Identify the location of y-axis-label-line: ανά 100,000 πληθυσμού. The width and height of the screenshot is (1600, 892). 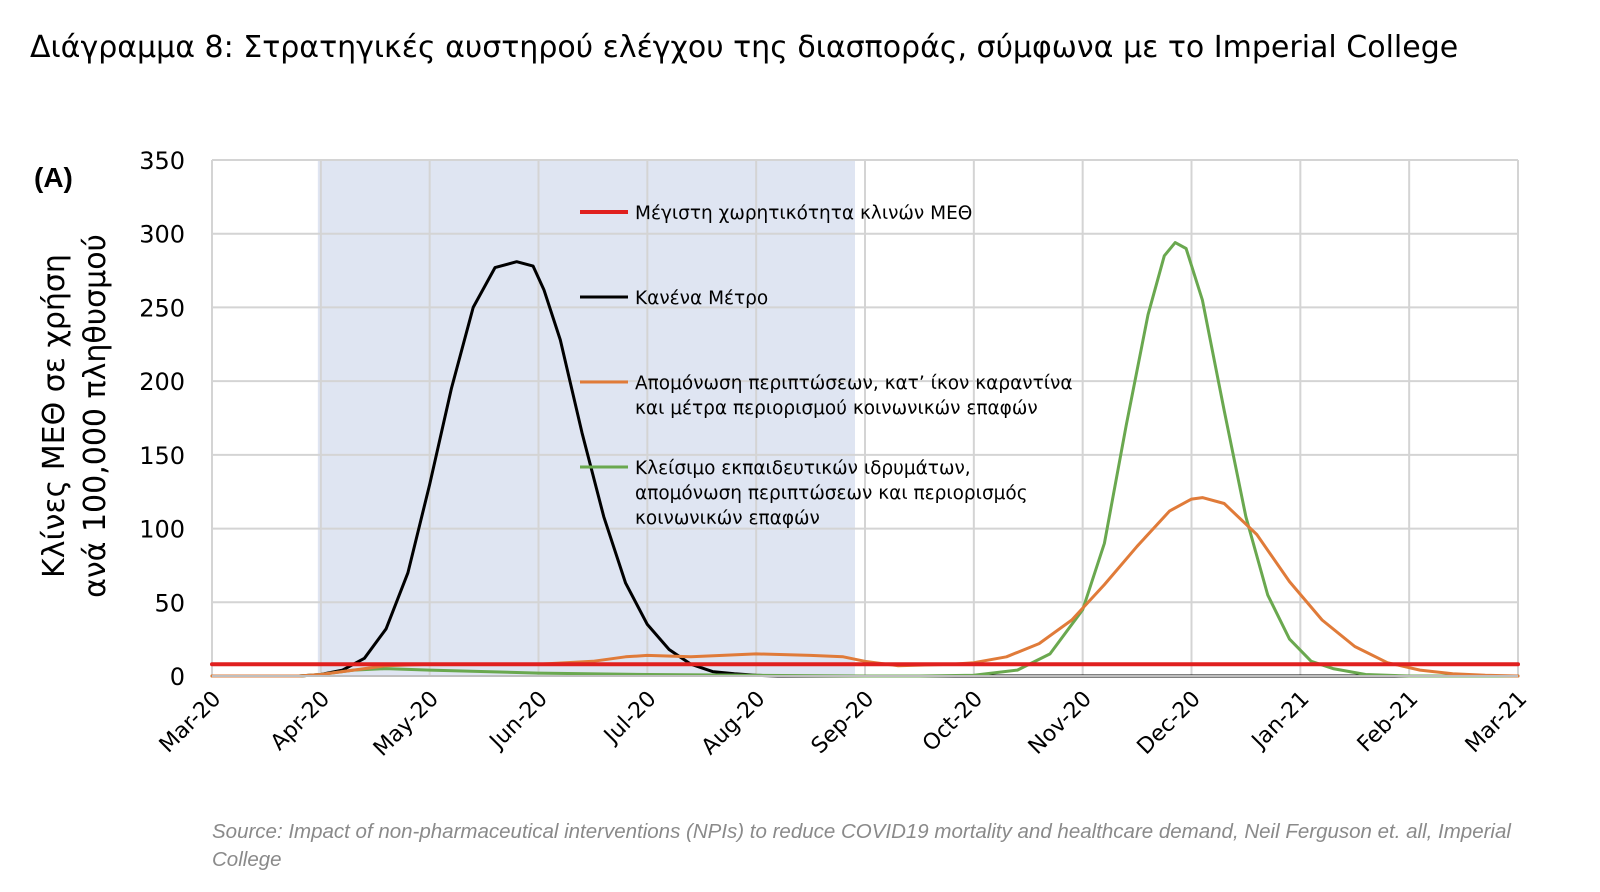
(95, 416).